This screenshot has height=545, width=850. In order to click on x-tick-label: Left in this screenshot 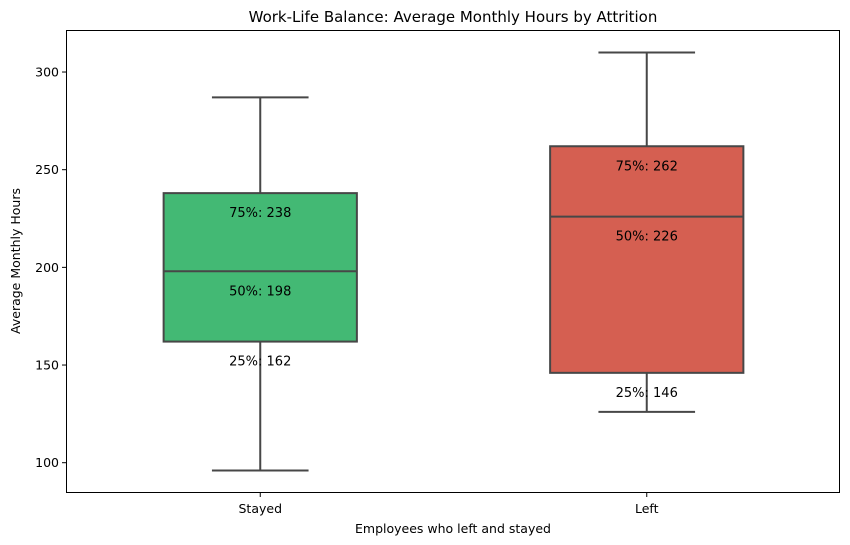, I will do `click(647, 508)`.